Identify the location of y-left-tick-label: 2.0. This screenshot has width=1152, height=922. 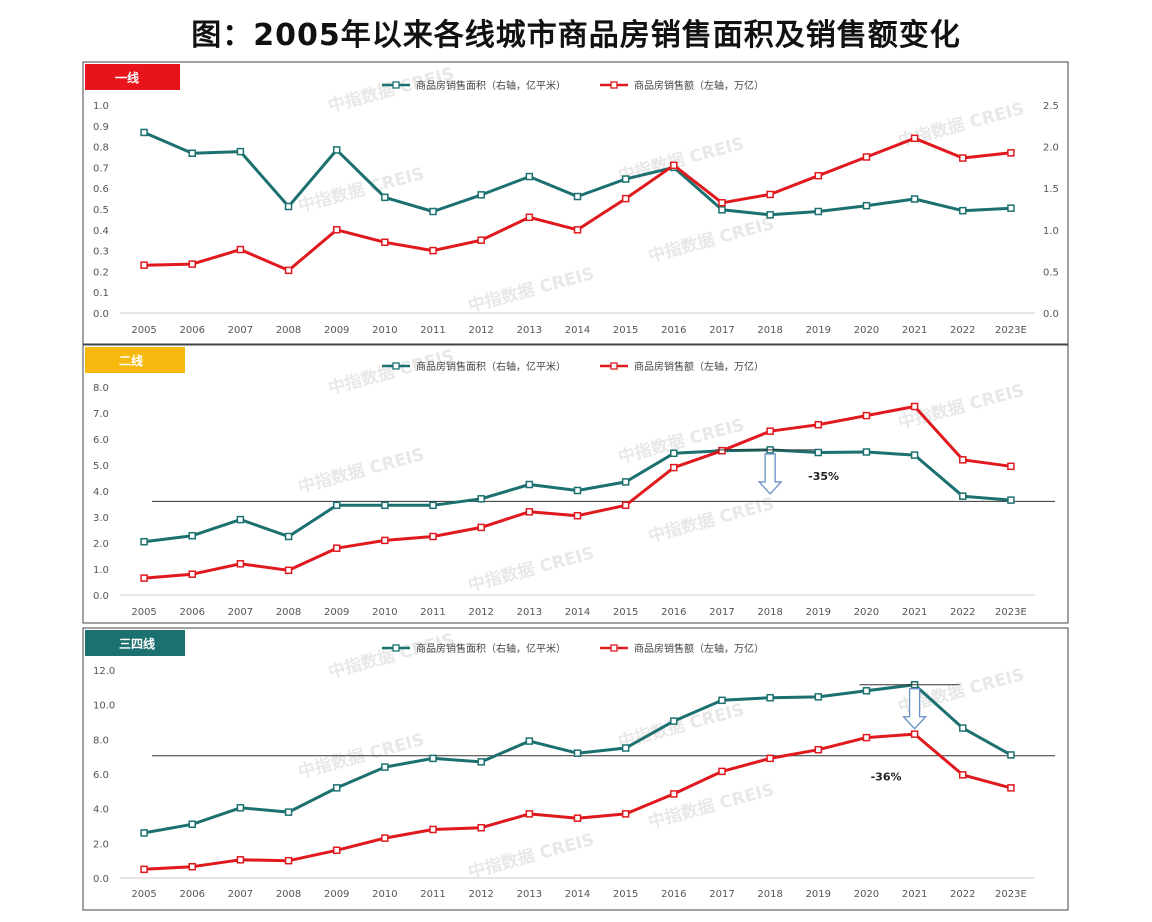
(101, 544).